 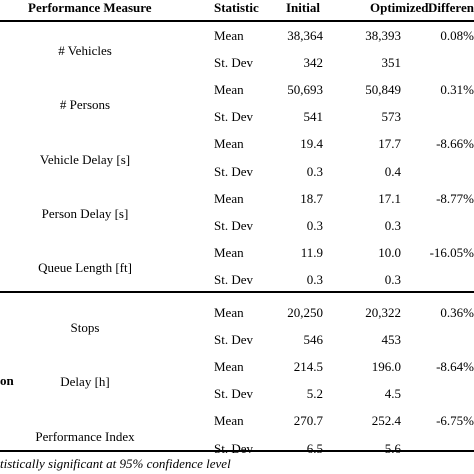 What do you see at coordinates (85, 328) in the screenshot?
I see `cell-measure: Stops` at bounding box center [85, 328].